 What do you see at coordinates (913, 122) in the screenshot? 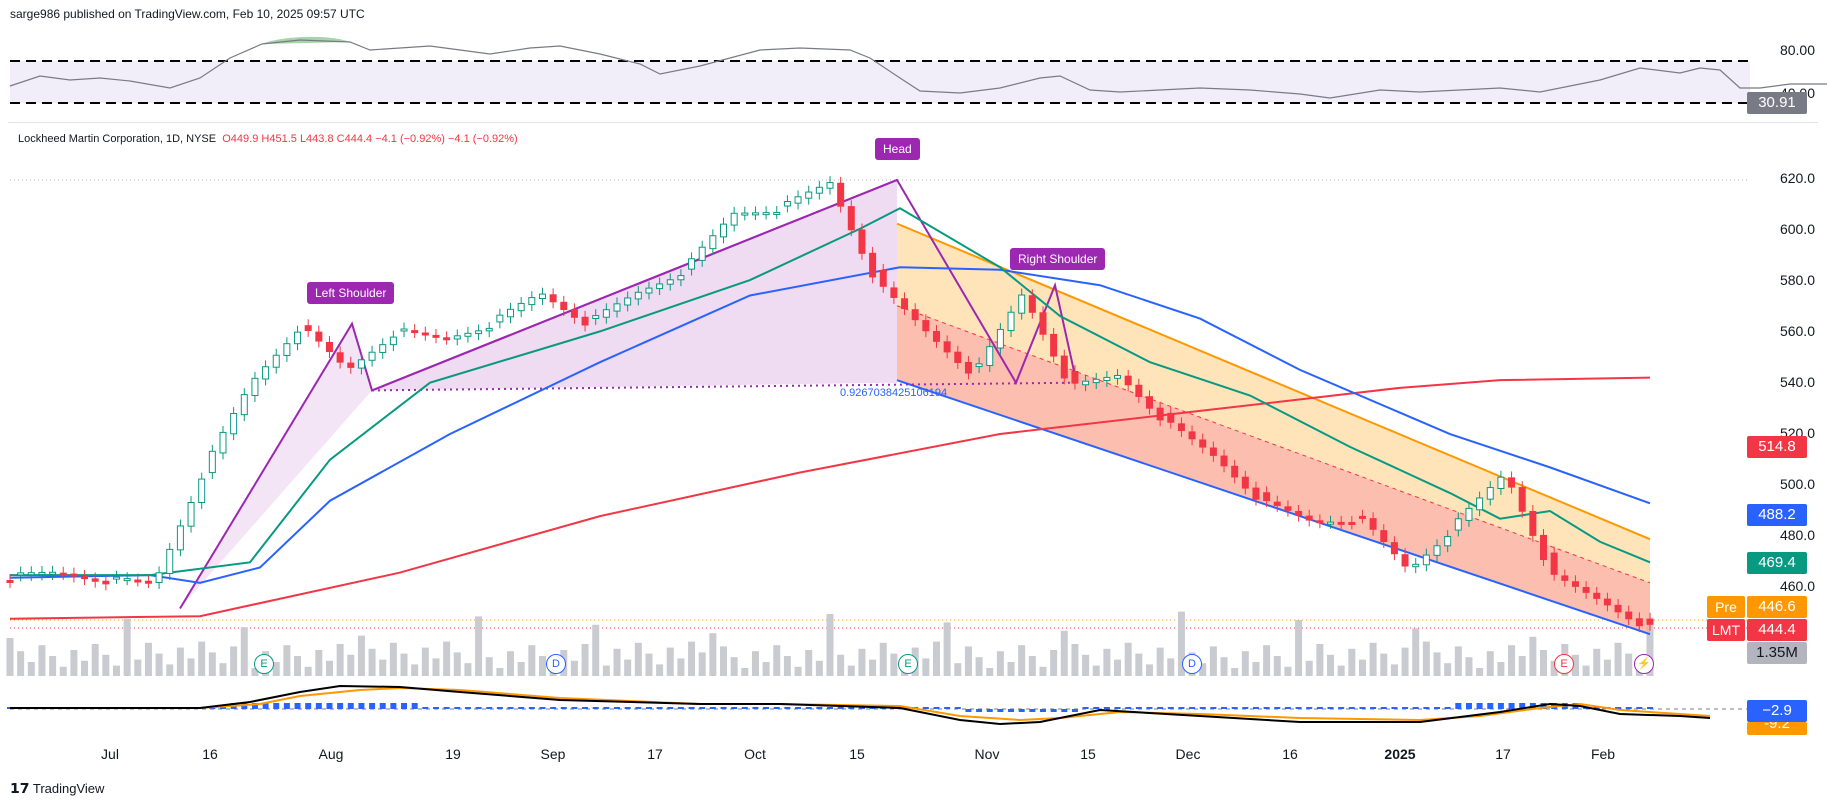
I see `pane-separator` at bounding box center [913, 122].